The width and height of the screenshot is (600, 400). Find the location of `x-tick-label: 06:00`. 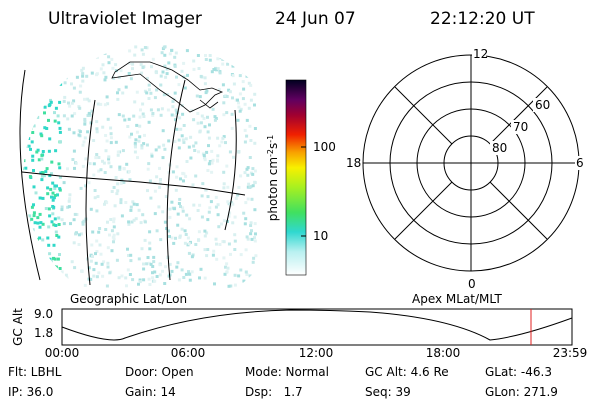

x-tick-label: 06:00 is located at coordinates (188, 353).